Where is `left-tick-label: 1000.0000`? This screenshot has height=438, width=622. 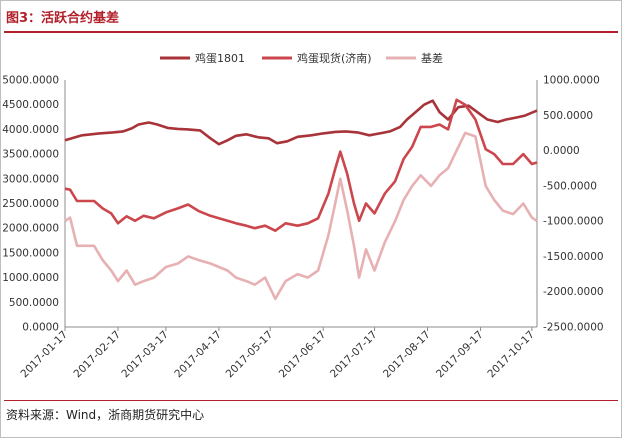
left-tick-label: 1000.0000 is located at coordinates (30, 278).